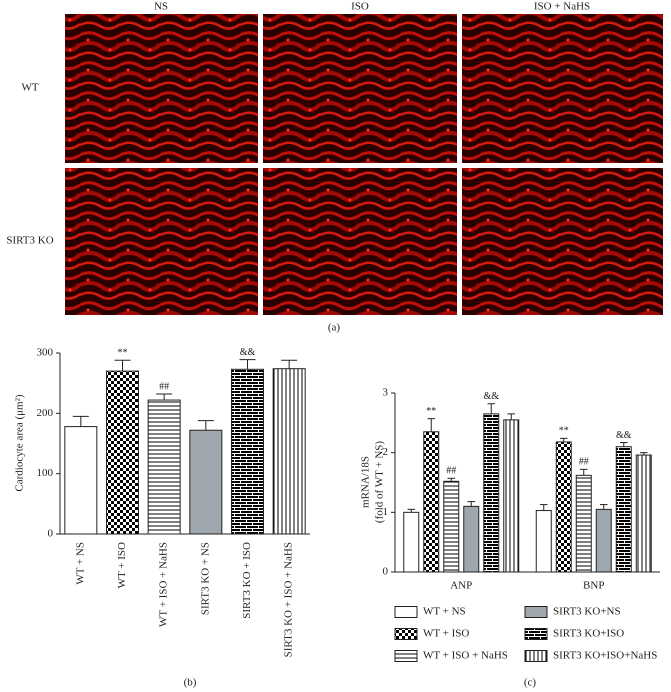  What do you see at coordinates (446, 634) in the screenshot?
I see `legend-label: WT + ISO` at bounding box center [446, 634].